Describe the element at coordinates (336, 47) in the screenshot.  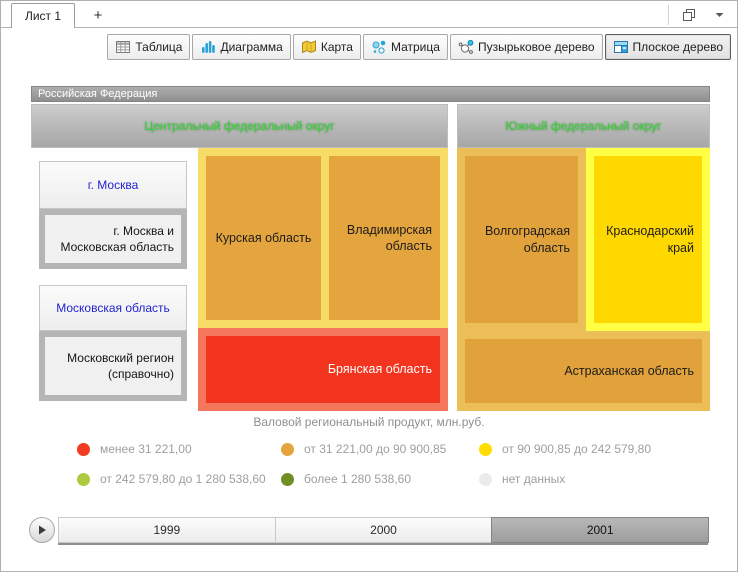
I see `view-button-label: Карта` at that location.